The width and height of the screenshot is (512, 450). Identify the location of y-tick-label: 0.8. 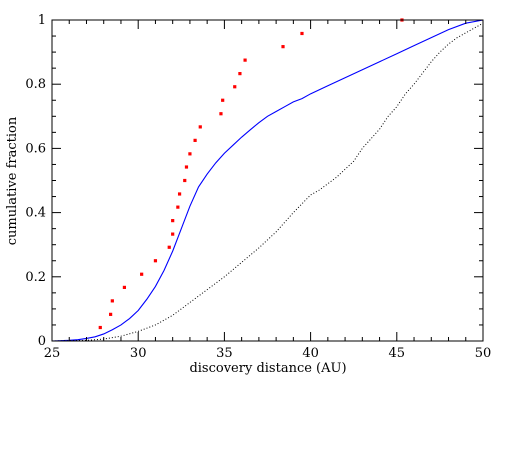
(35, 84).